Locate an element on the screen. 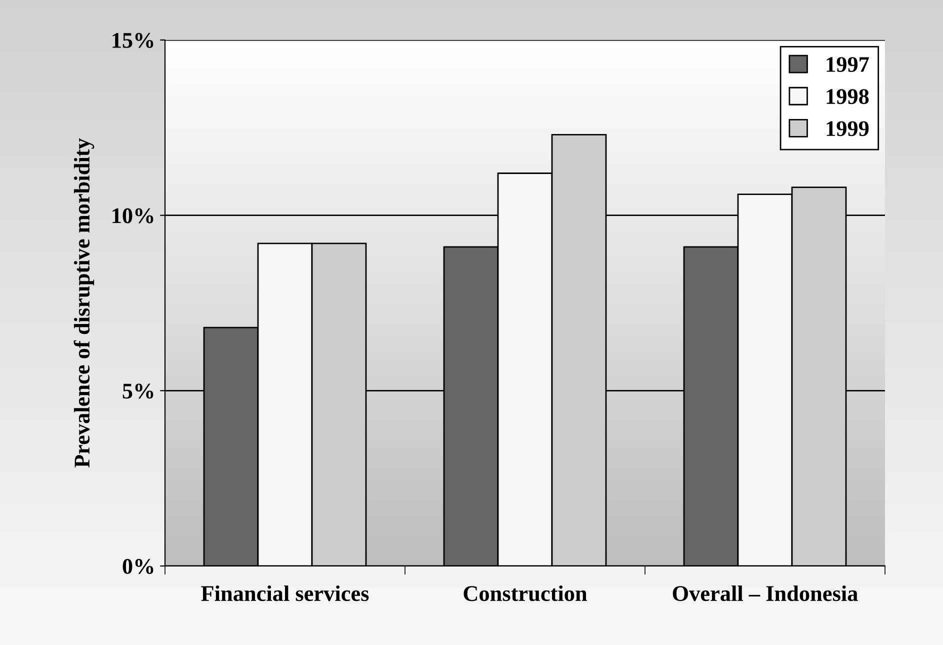 The height and width of the screenshot is (645, 943). y-tick-label: 0% is located at coordinates (138, 566).